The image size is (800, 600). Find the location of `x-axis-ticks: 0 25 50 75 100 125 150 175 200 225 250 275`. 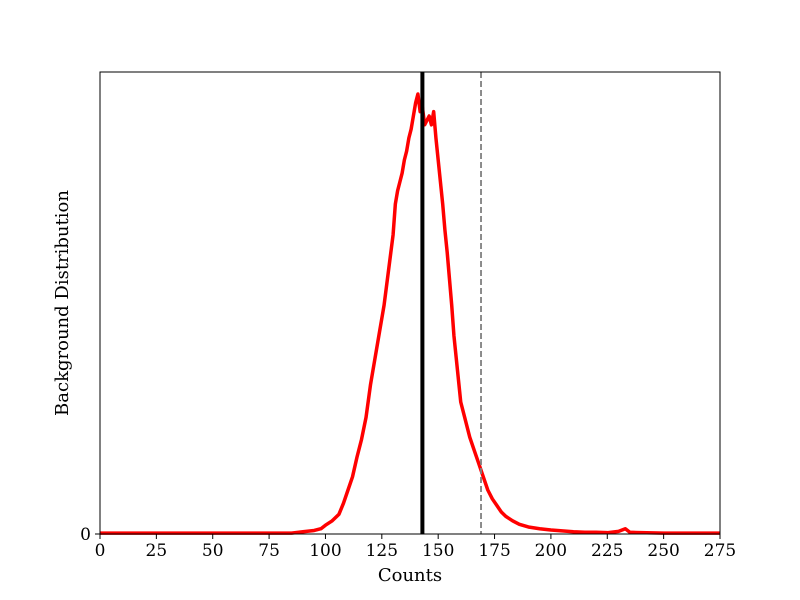

x-axis-ticks: 0 25 50 75 100 125 150 175 200 225 250 275 is located at coordinates (415, 547).